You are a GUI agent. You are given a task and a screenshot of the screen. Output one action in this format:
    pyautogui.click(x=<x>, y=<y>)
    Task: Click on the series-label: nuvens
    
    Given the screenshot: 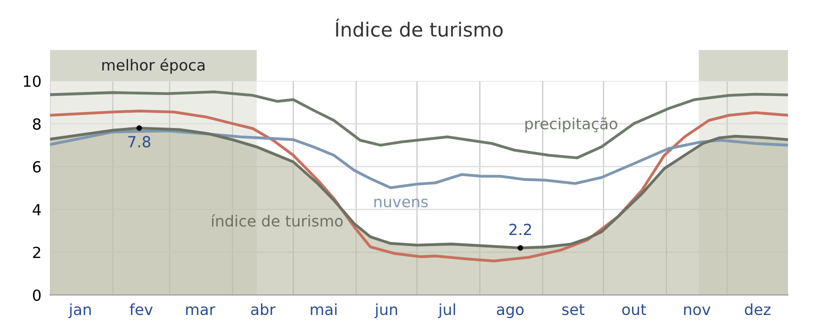 What is the action you would take?
    pyautogui.click(x=401, y=203)
    